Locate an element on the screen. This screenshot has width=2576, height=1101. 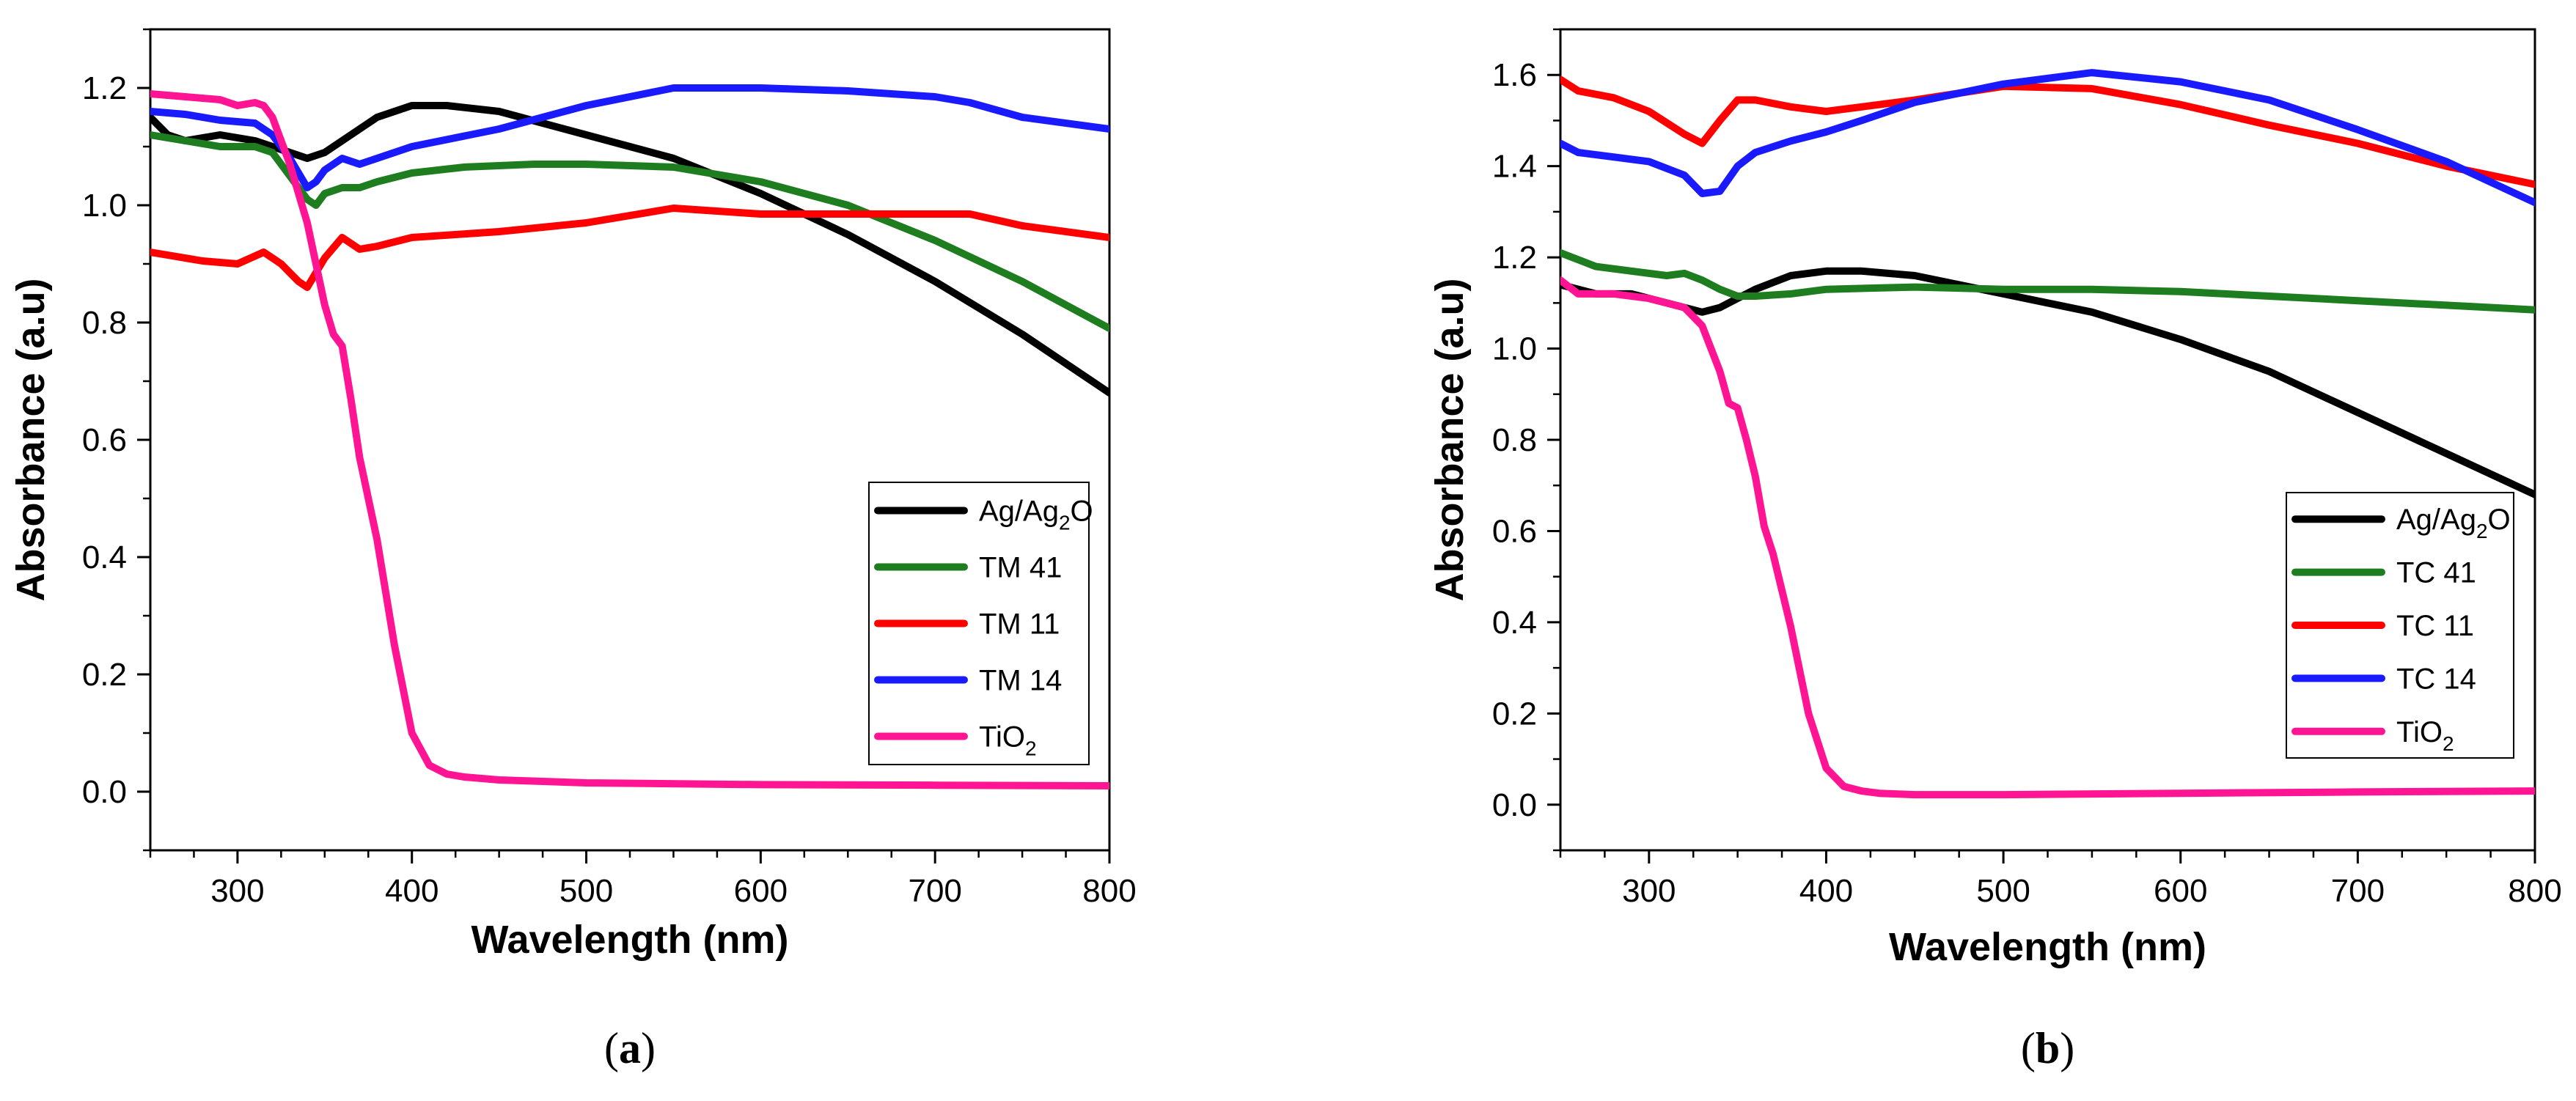
series-line-ag-ag2o is located at coordinates (630, 249).